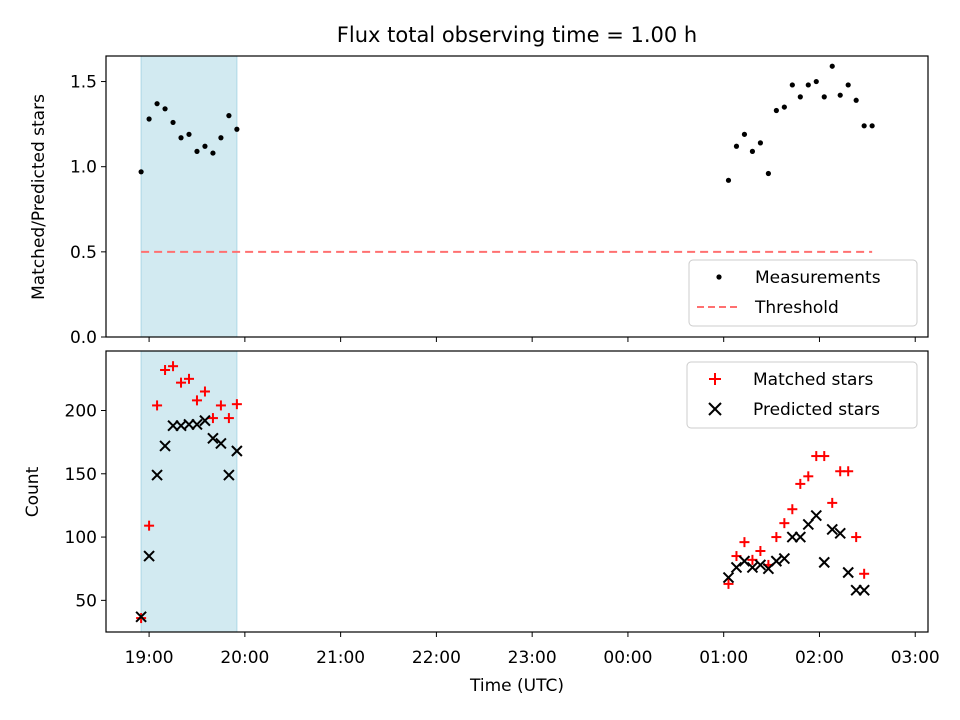 The width and height of the screenshot is (960, 720). Describe the element at coordinates (719, 277) in the screenshot. I see `legend-measurements-marker` at that location.